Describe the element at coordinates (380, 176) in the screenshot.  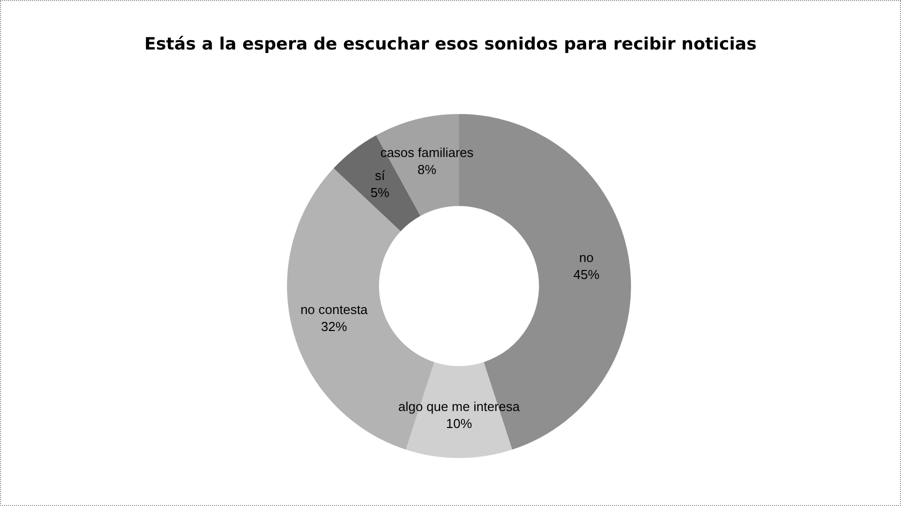
I see `slice-label: sí` at that location.